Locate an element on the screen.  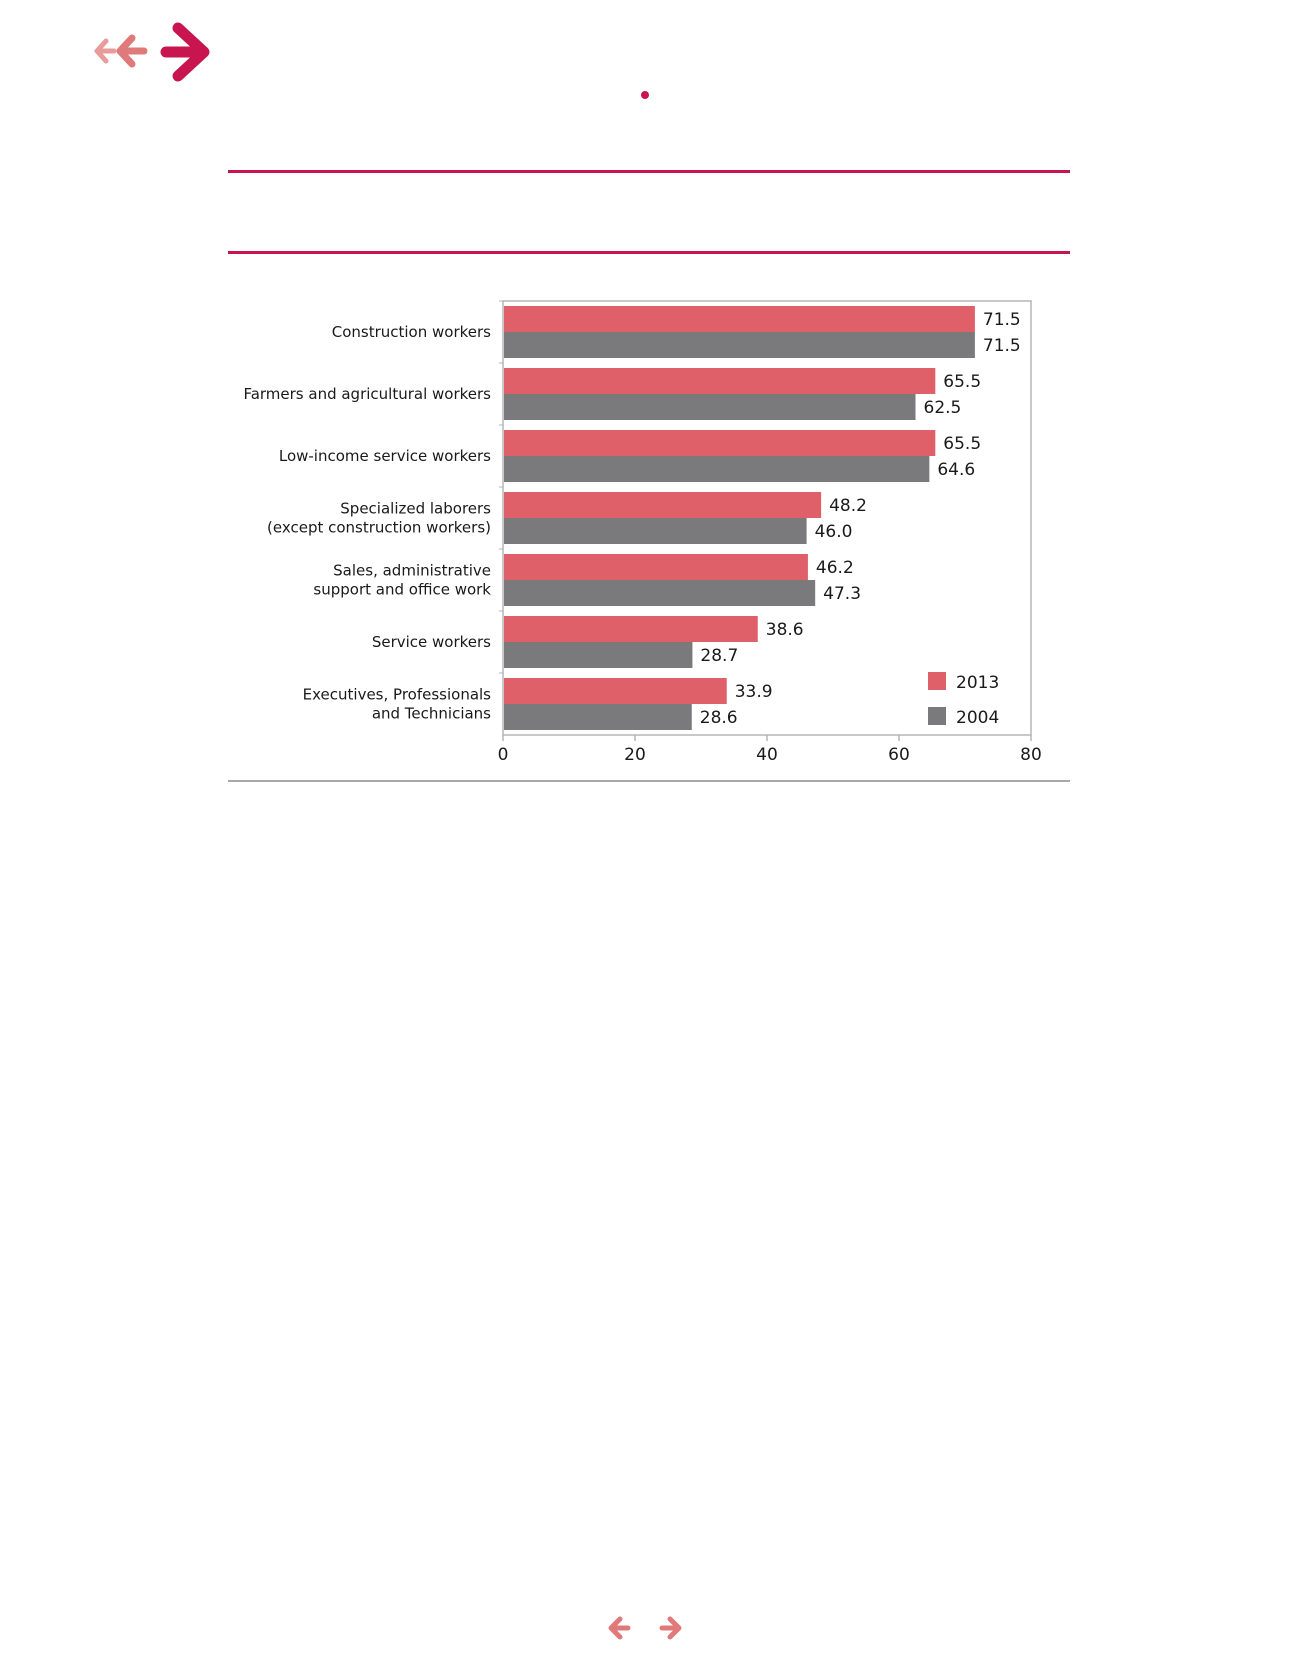
data-label-2004-5: 47.3 is located at coordinates (842, 594).